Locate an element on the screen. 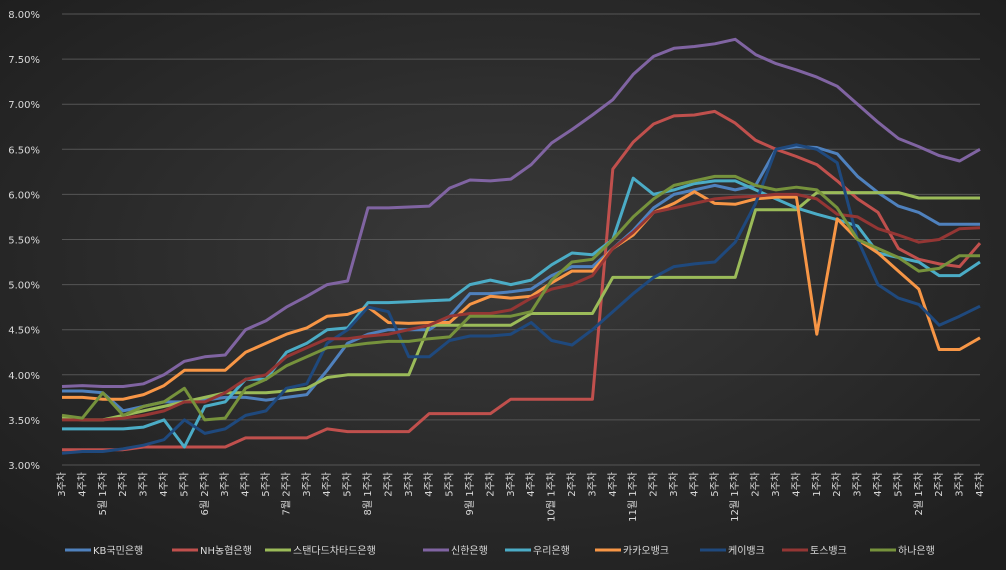 The height and width of the screenshot is (570, 1006). legend-label: 하나은행 is located at coordinates (916, 550).